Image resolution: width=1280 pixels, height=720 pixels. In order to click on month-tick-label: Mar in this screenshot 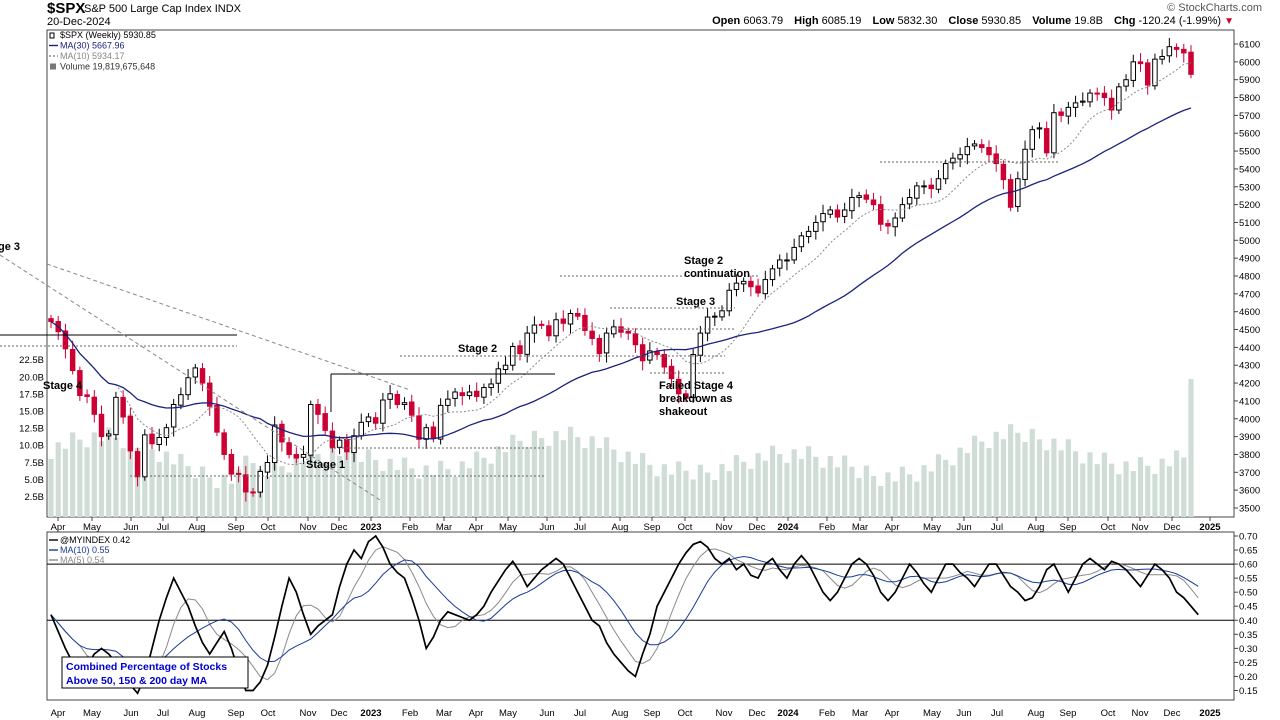, I will do `click(860, 713)`.